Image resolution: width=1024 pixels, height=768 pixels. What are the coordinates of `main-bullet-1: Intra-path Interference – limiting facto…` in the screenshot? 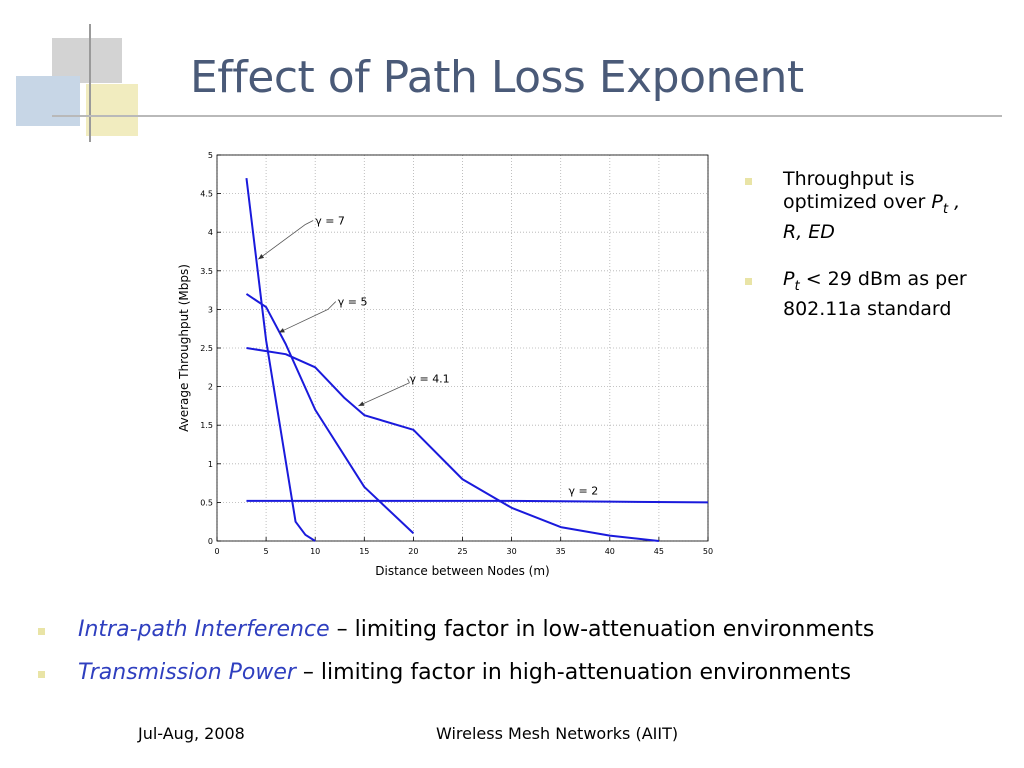 It's located at (528, 630).